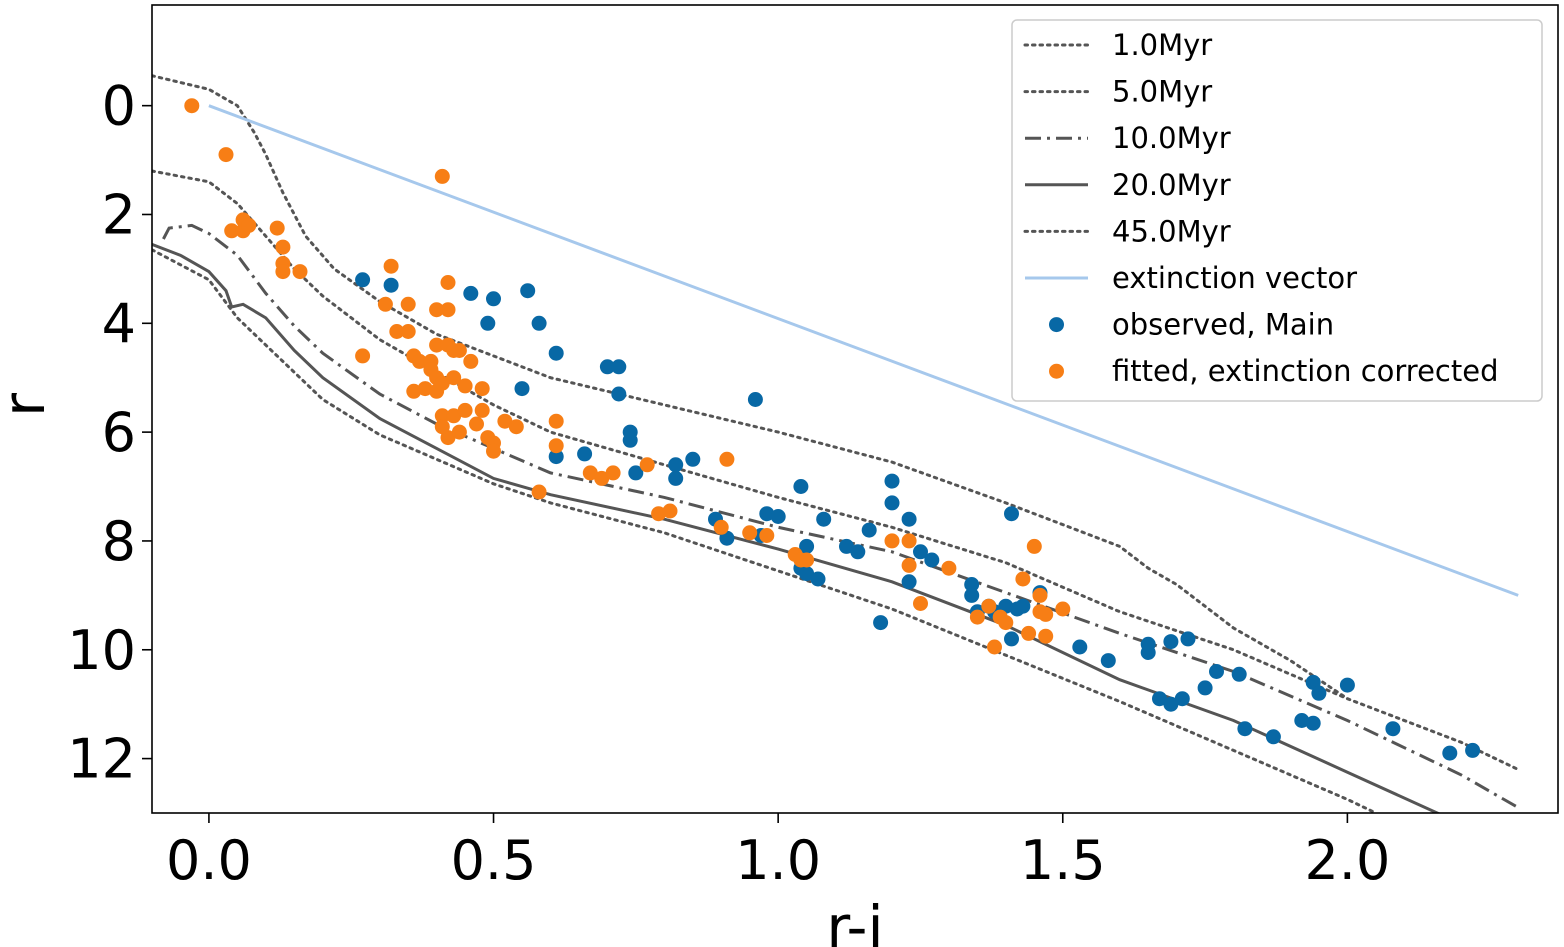  Describe the element at coordinates (778, 860) in the screenshot. I see `x-tick-label: 1.0` at that location.